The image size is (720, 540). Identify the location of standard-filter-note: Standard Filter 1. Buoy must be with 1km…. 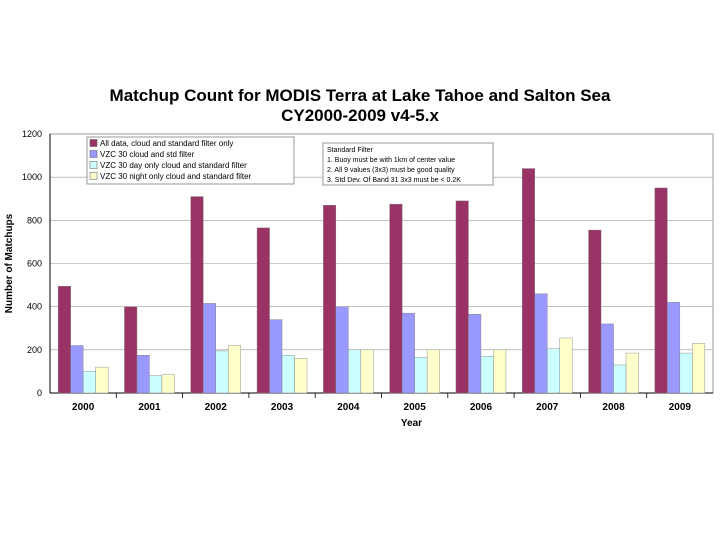
(408, 164).